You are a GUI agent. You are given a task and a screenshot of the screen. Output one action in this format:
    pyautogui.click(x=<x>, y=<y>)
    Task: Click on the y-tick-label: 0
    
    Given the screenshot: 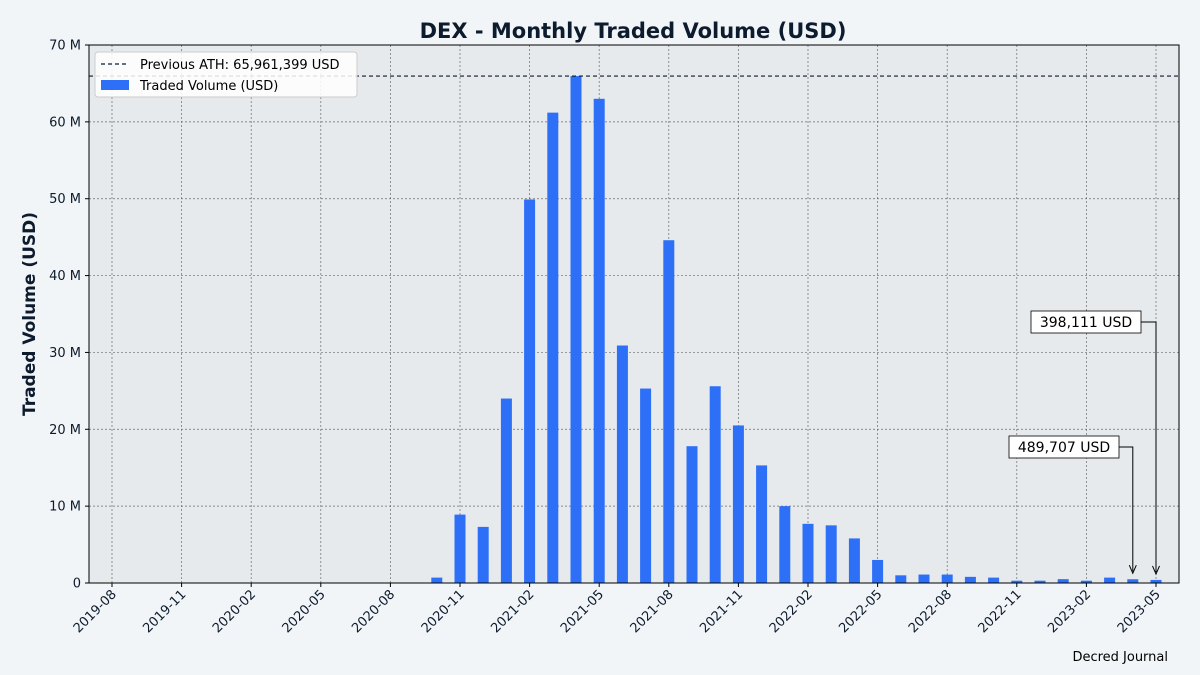 What is the action you would take?
    pyautogui.click(x=77, y=584)
    